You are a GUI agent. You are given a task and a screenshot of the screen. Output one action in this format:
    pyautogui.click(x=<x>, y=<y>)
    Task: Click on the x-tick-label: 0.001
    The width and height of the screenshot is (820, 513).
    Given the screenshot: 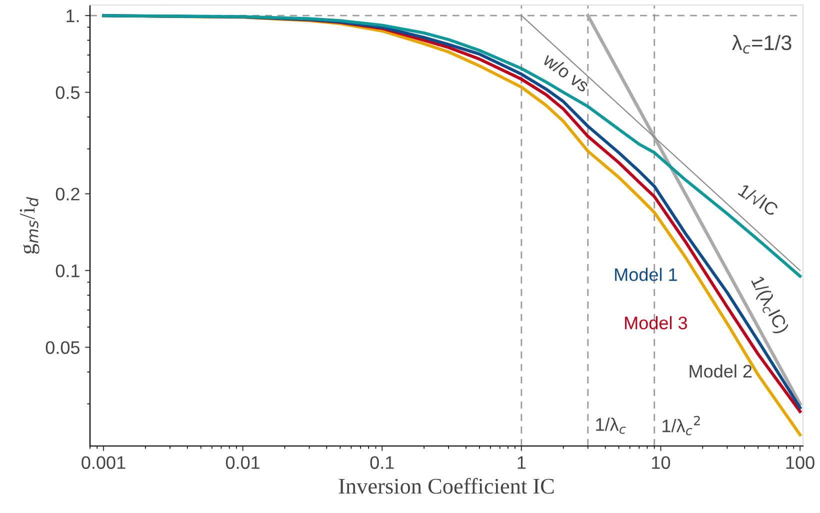 What is the action you would take?
    pyautogui.click(x=104, y=462)
    